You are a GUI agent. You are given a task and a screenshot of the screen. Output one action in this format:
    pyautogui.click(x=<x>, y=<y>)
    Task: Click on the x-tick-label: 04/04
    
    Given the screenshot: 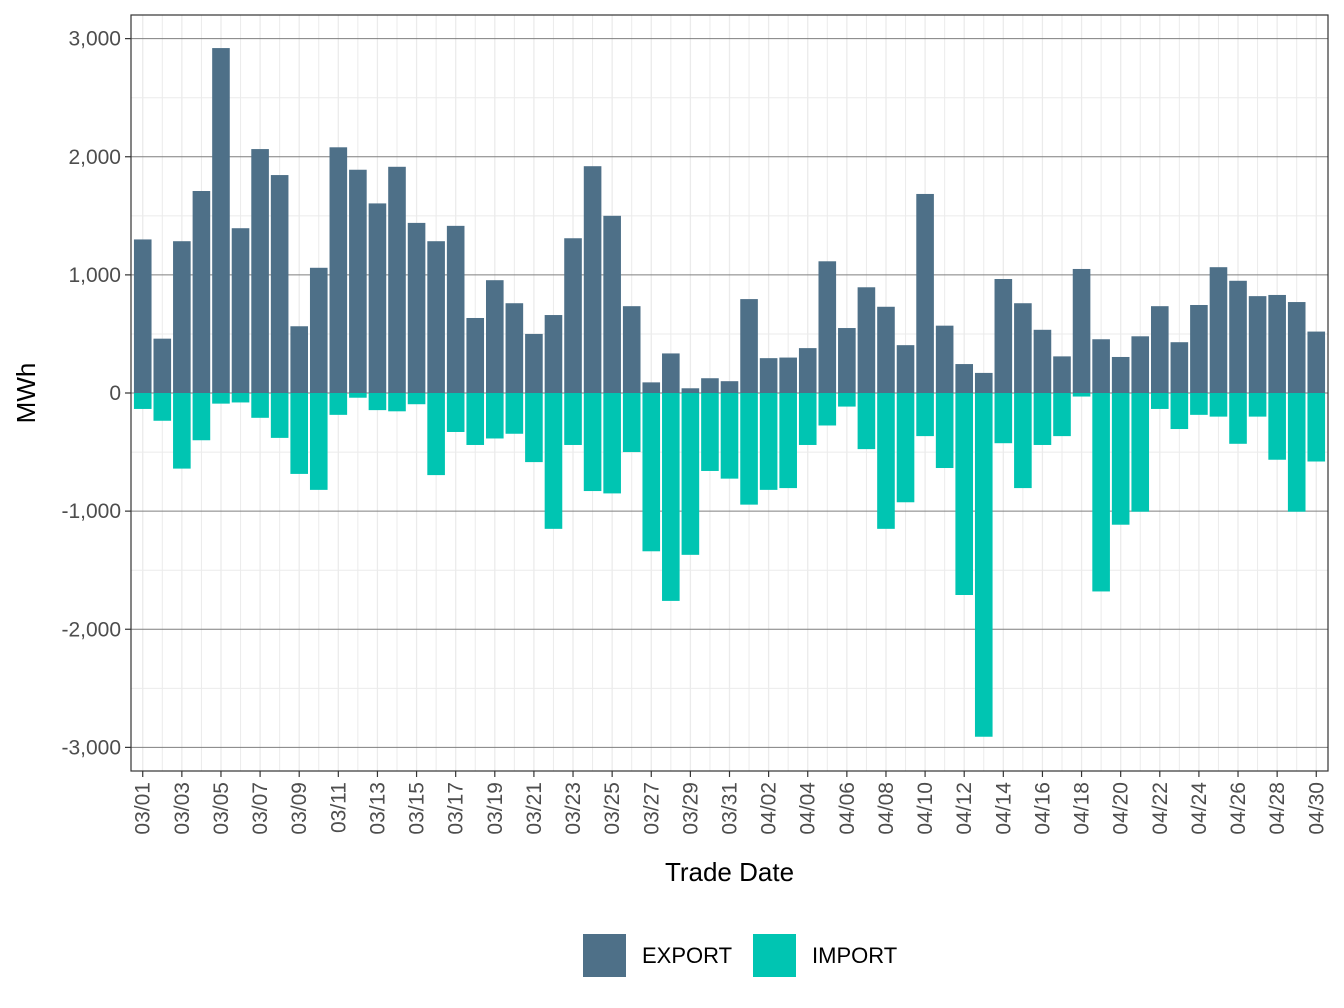 What is the action you would take?
    pyautogui.click(x=808, y=808)
    